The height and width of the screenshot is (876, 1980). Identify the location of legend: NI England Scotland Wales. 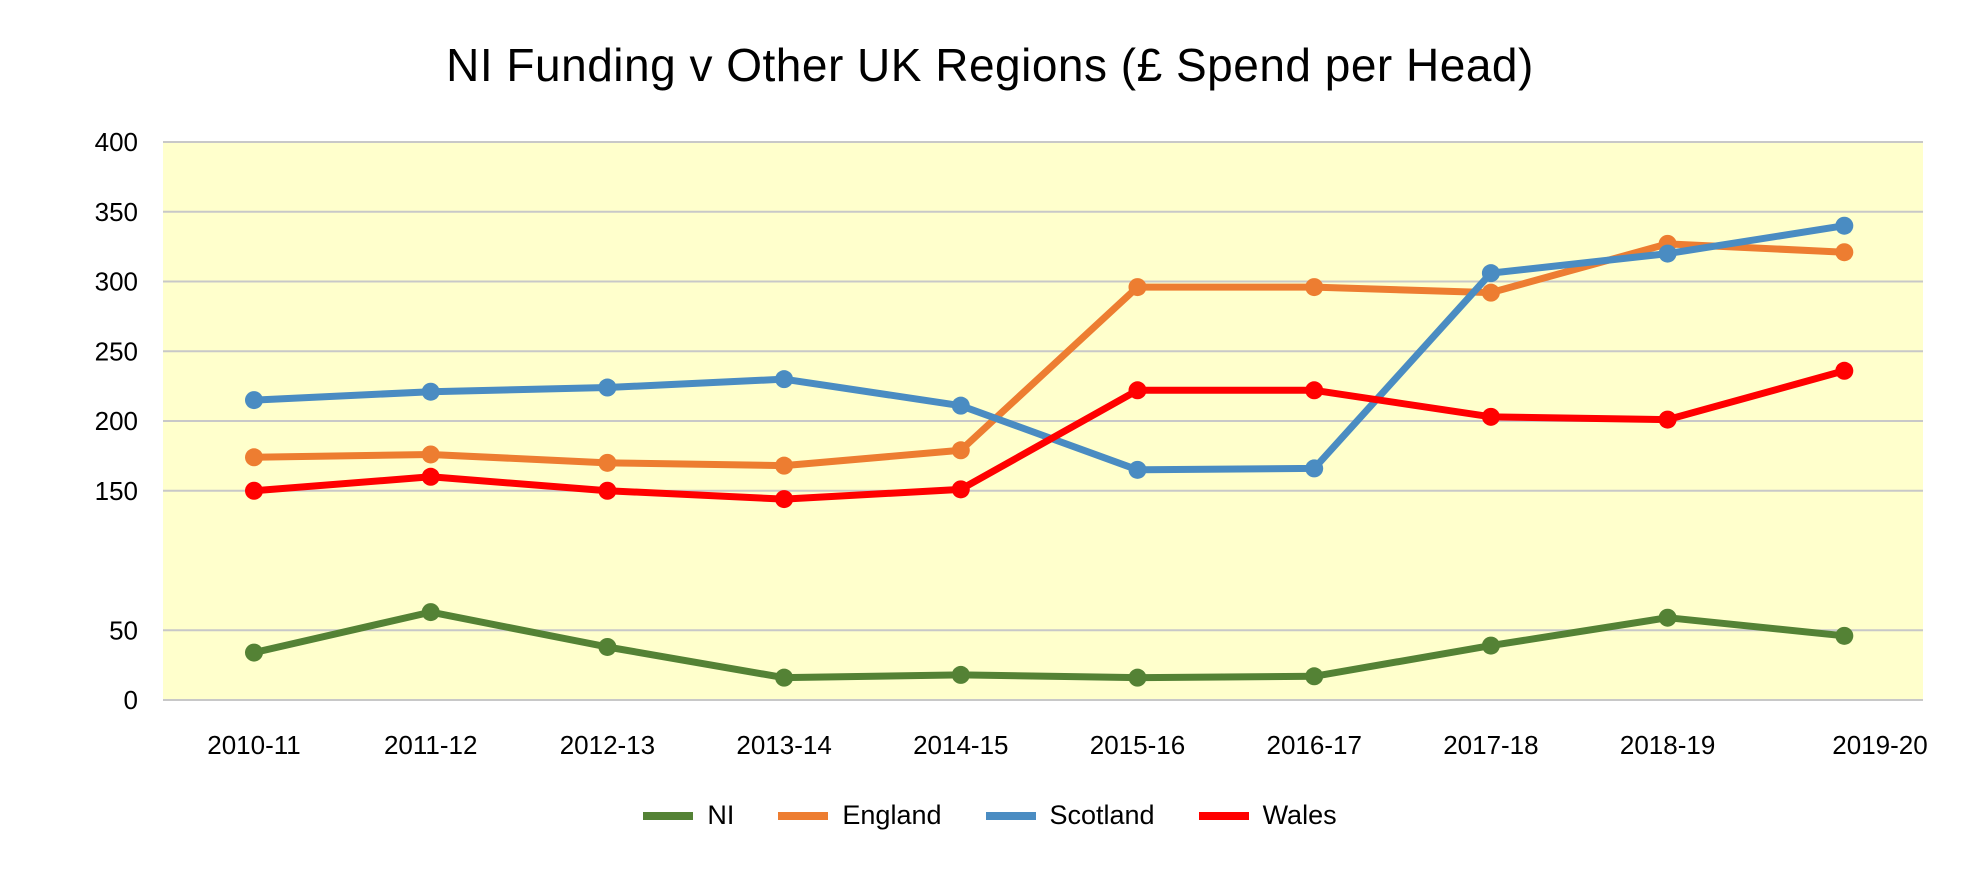
(990, 815).